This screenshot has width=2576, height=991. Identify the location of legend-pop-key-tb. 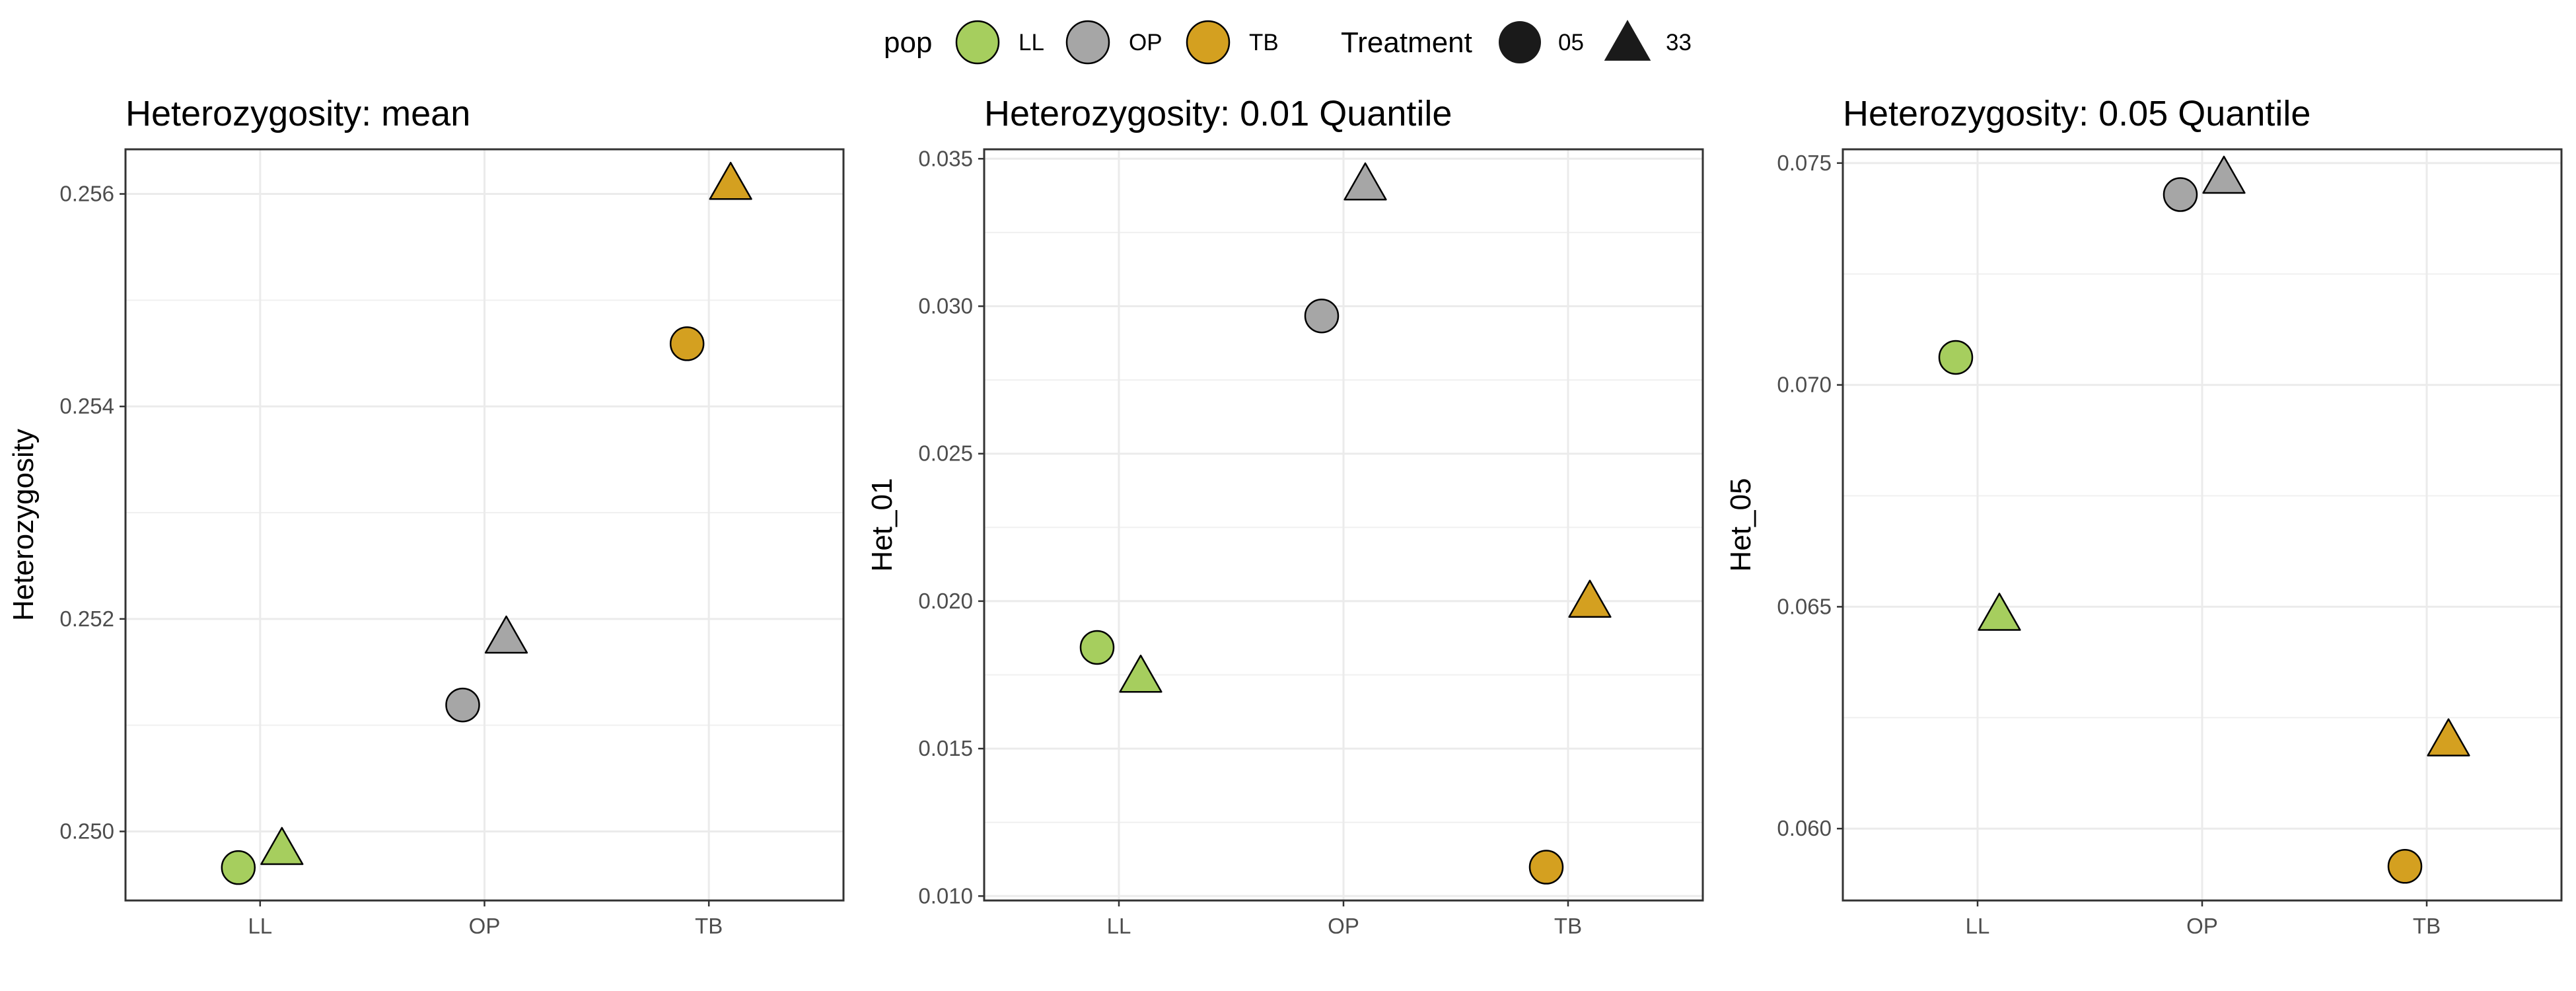
(1208, 42).